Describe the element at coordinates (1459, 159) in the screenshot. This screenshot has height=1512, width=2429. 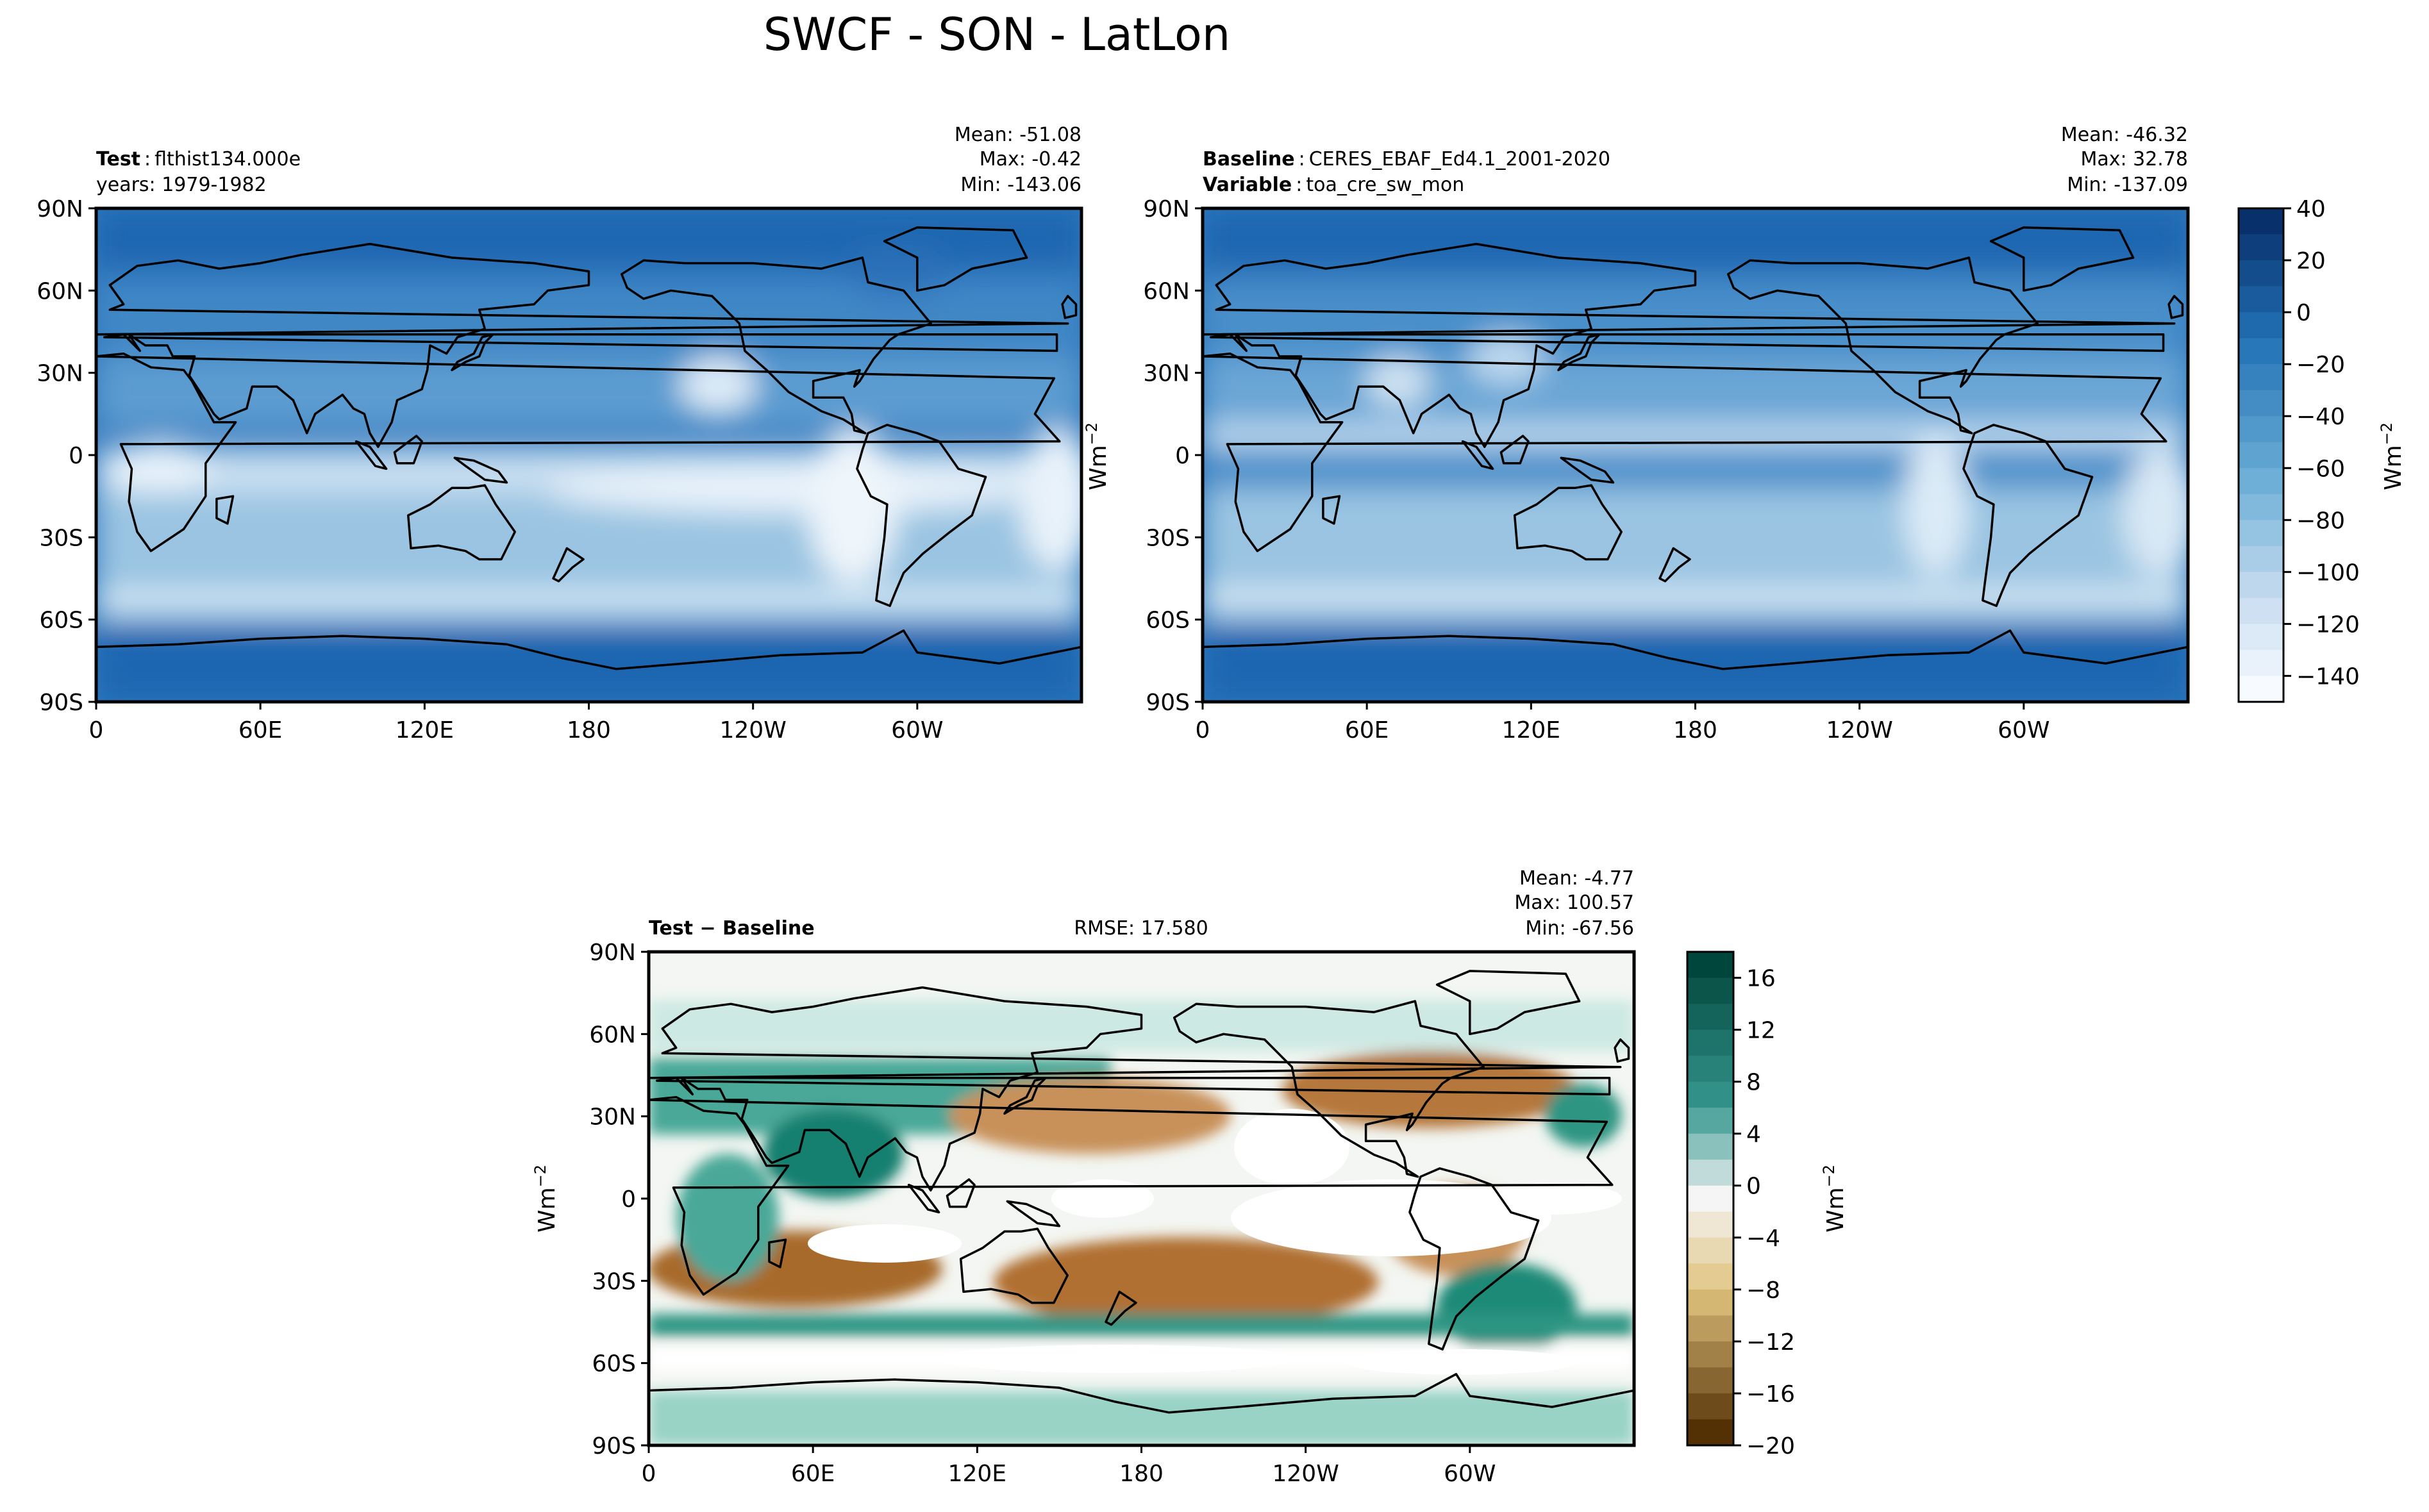
I see `baseline-label-text: CERES_EBAF_Ed4.1_2001-2020` at that location.